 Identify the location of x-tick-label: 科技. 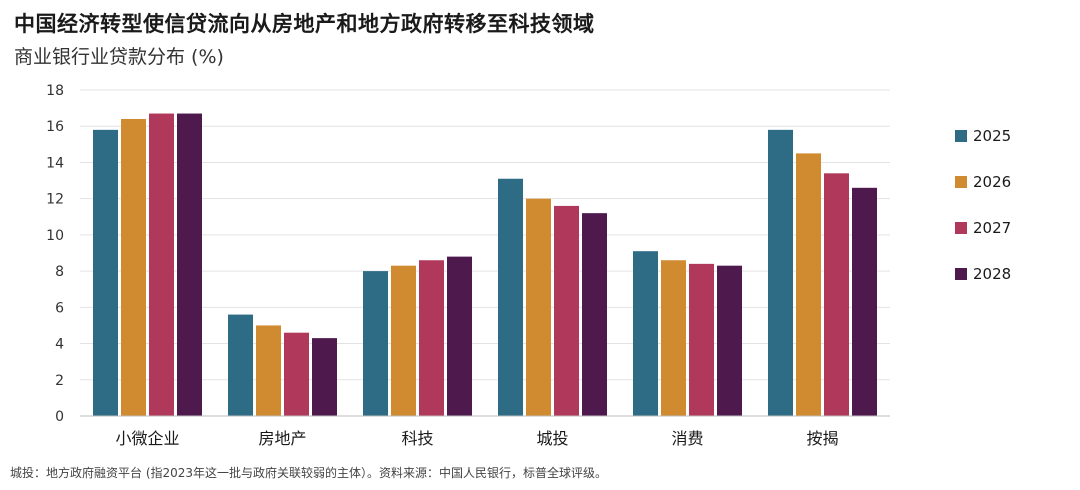
(417, 438).